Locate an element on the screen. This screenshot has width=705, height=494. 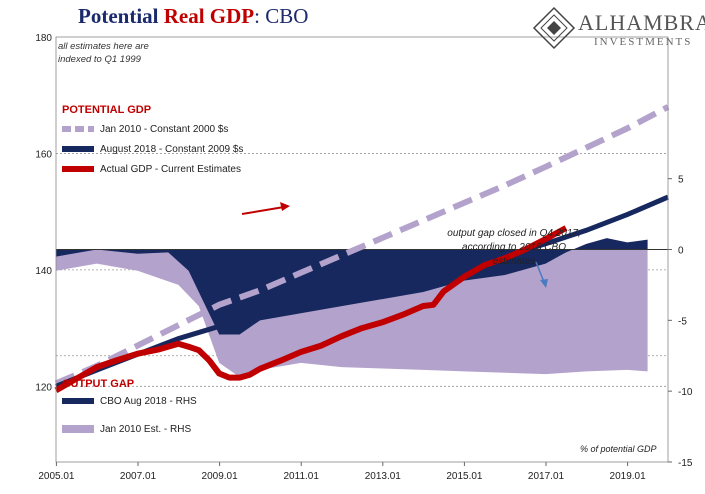
right-tick-label: -5 is located at coordinates (682, 321).